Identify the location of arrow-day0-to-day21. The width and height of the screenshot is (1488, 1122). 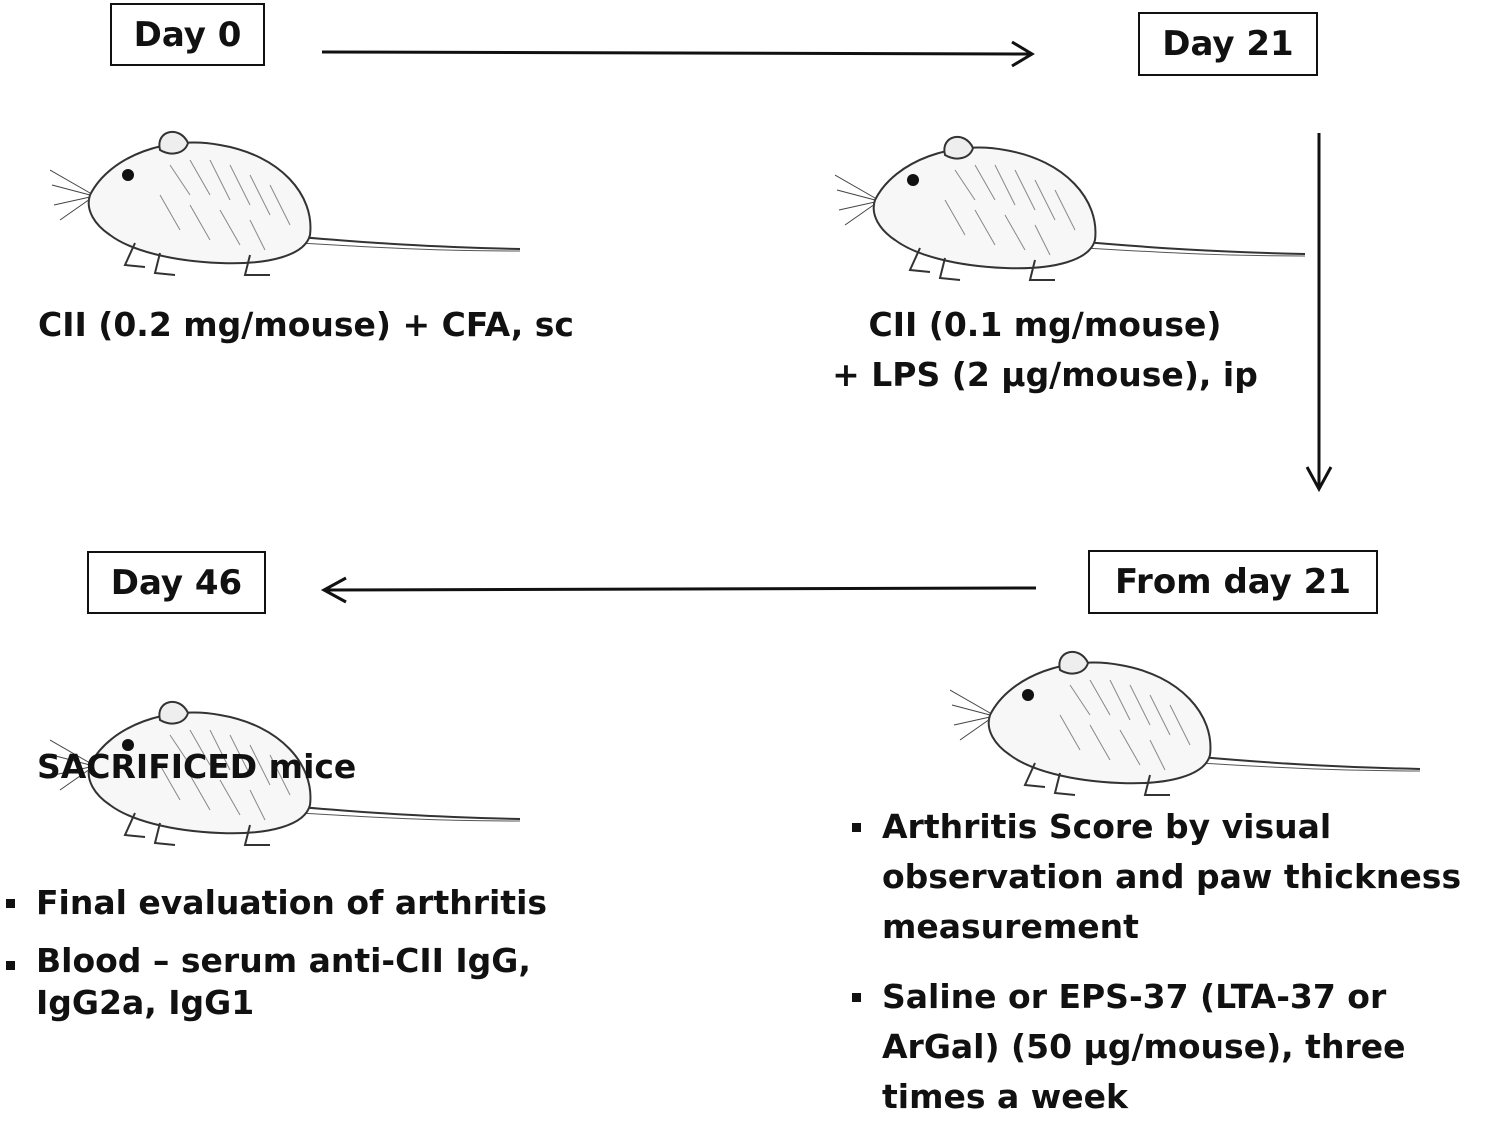
(676, 53).